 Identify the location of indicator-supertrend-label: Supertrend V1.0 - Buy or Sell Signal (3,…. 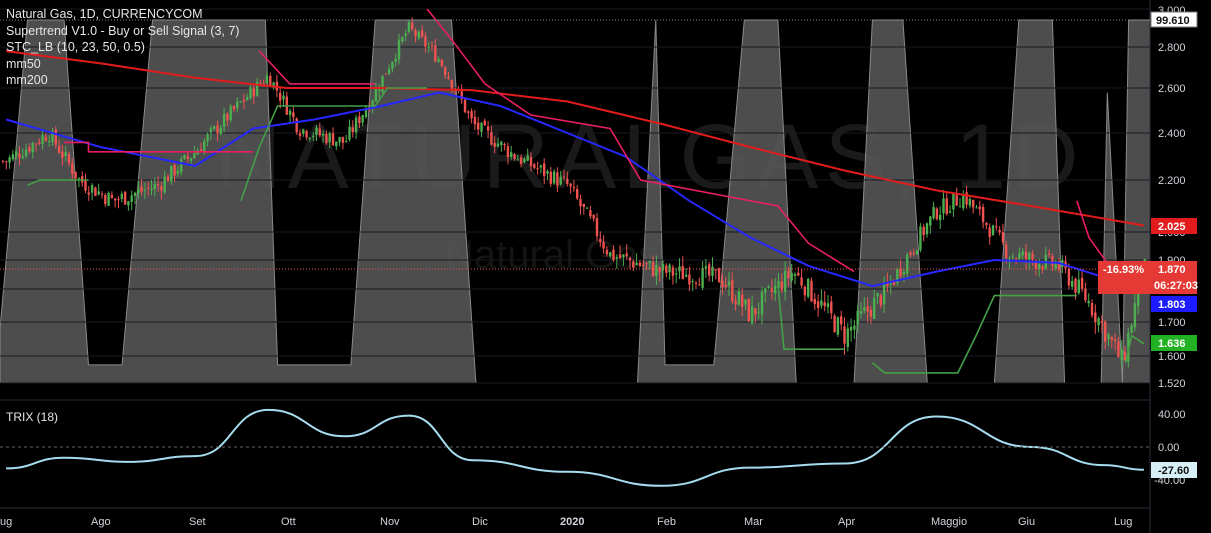
(123, 30).